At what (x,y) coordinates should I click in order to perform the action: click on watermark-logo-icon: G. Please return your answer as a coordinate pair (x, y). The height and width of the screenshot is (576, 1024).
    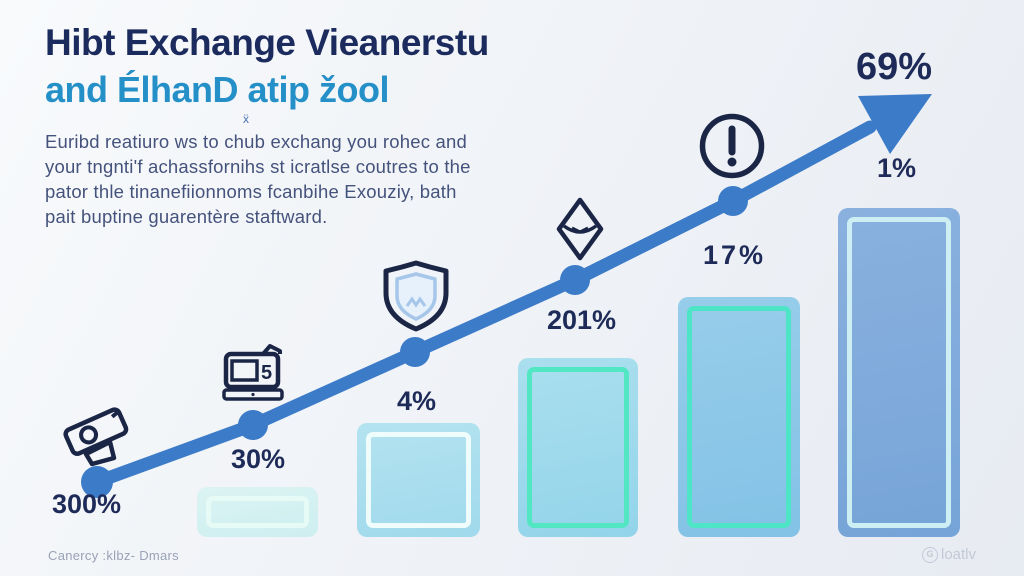
    Looking at the image, I should click on (930, 554).